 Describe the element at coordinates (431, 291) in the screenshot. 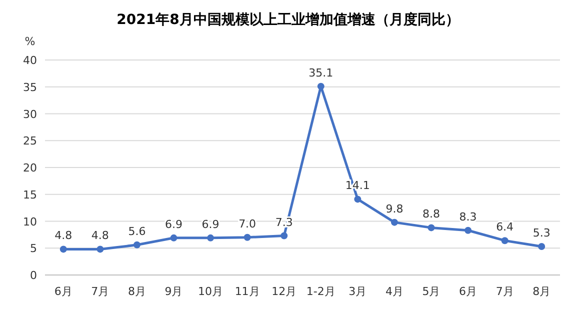

I see `x-tick-label: 5月` at that location.